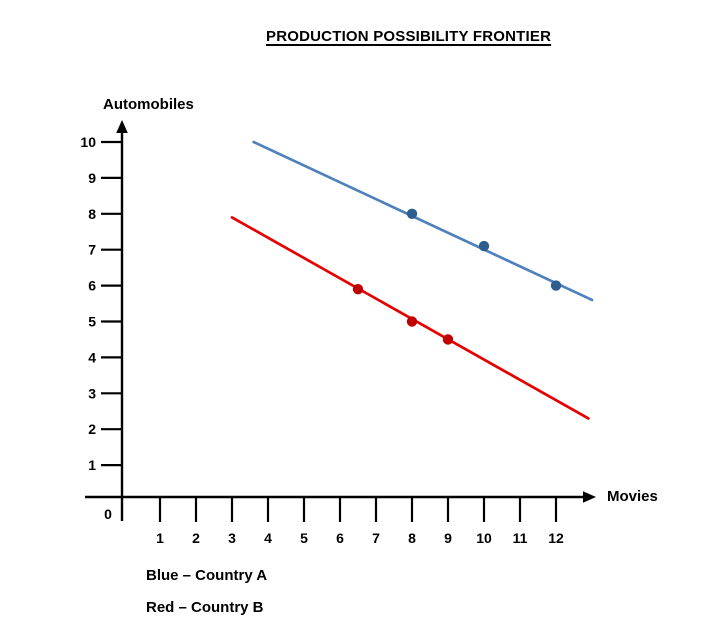 The width and height of the screenshot is (701, 644). What do you see at coordinates (92, 250) in the screenshot?
I see `y-tick-label: 7` at bounding box center [92, 250].